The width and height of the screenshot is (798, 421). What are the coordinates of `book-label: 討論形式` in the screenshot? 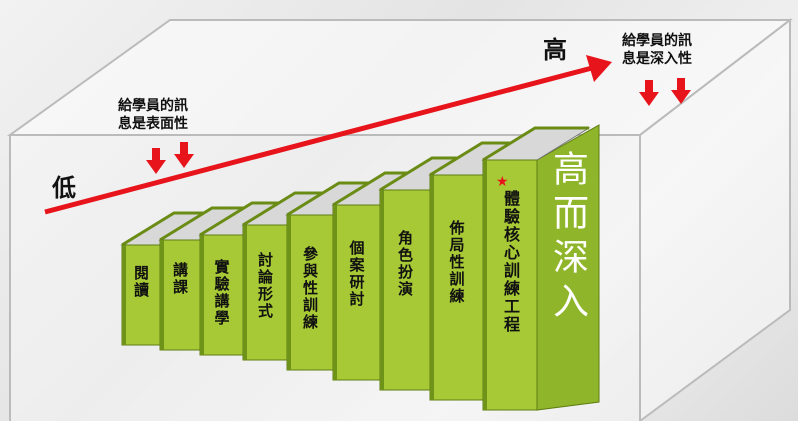 It's located at (265, 286).